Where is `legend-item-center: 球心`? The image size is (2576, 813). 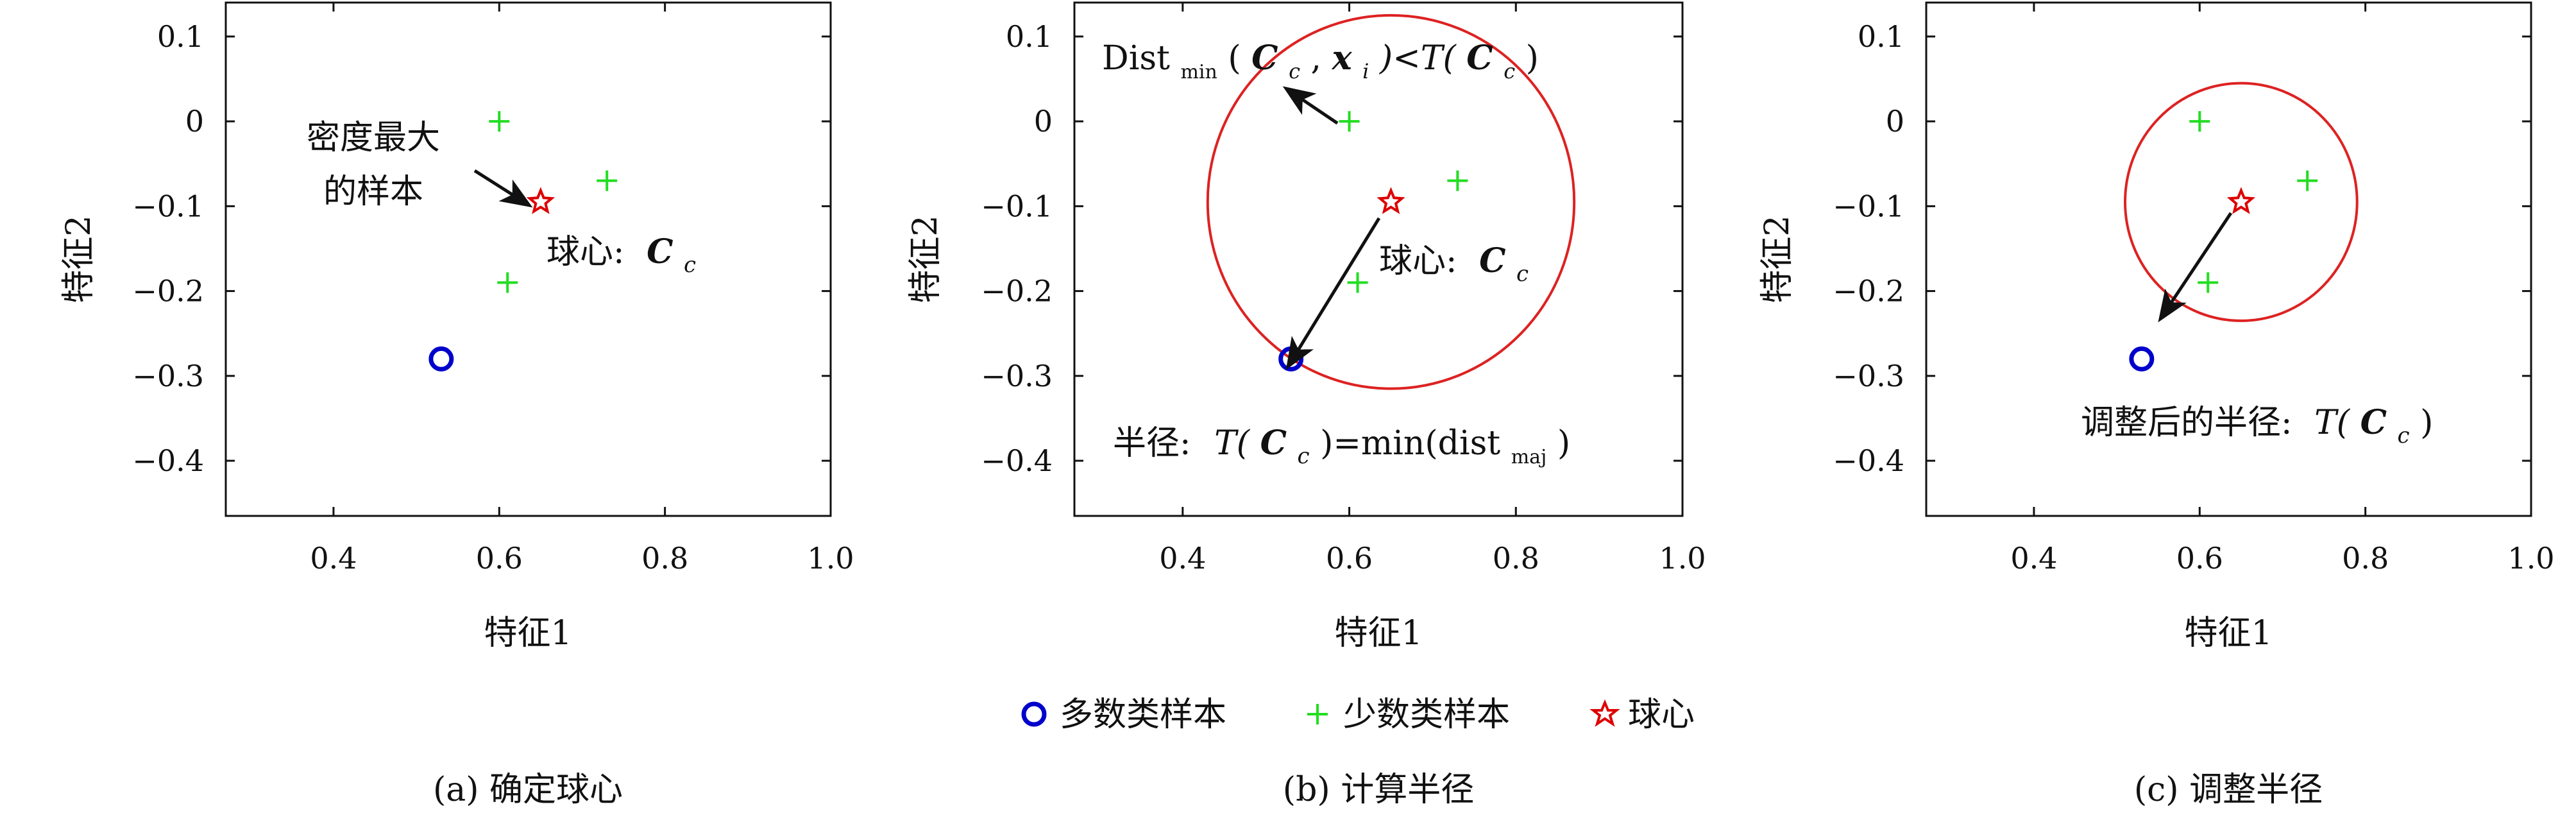 legend-item-center: 球心 is located at coordinates (1642, 715).